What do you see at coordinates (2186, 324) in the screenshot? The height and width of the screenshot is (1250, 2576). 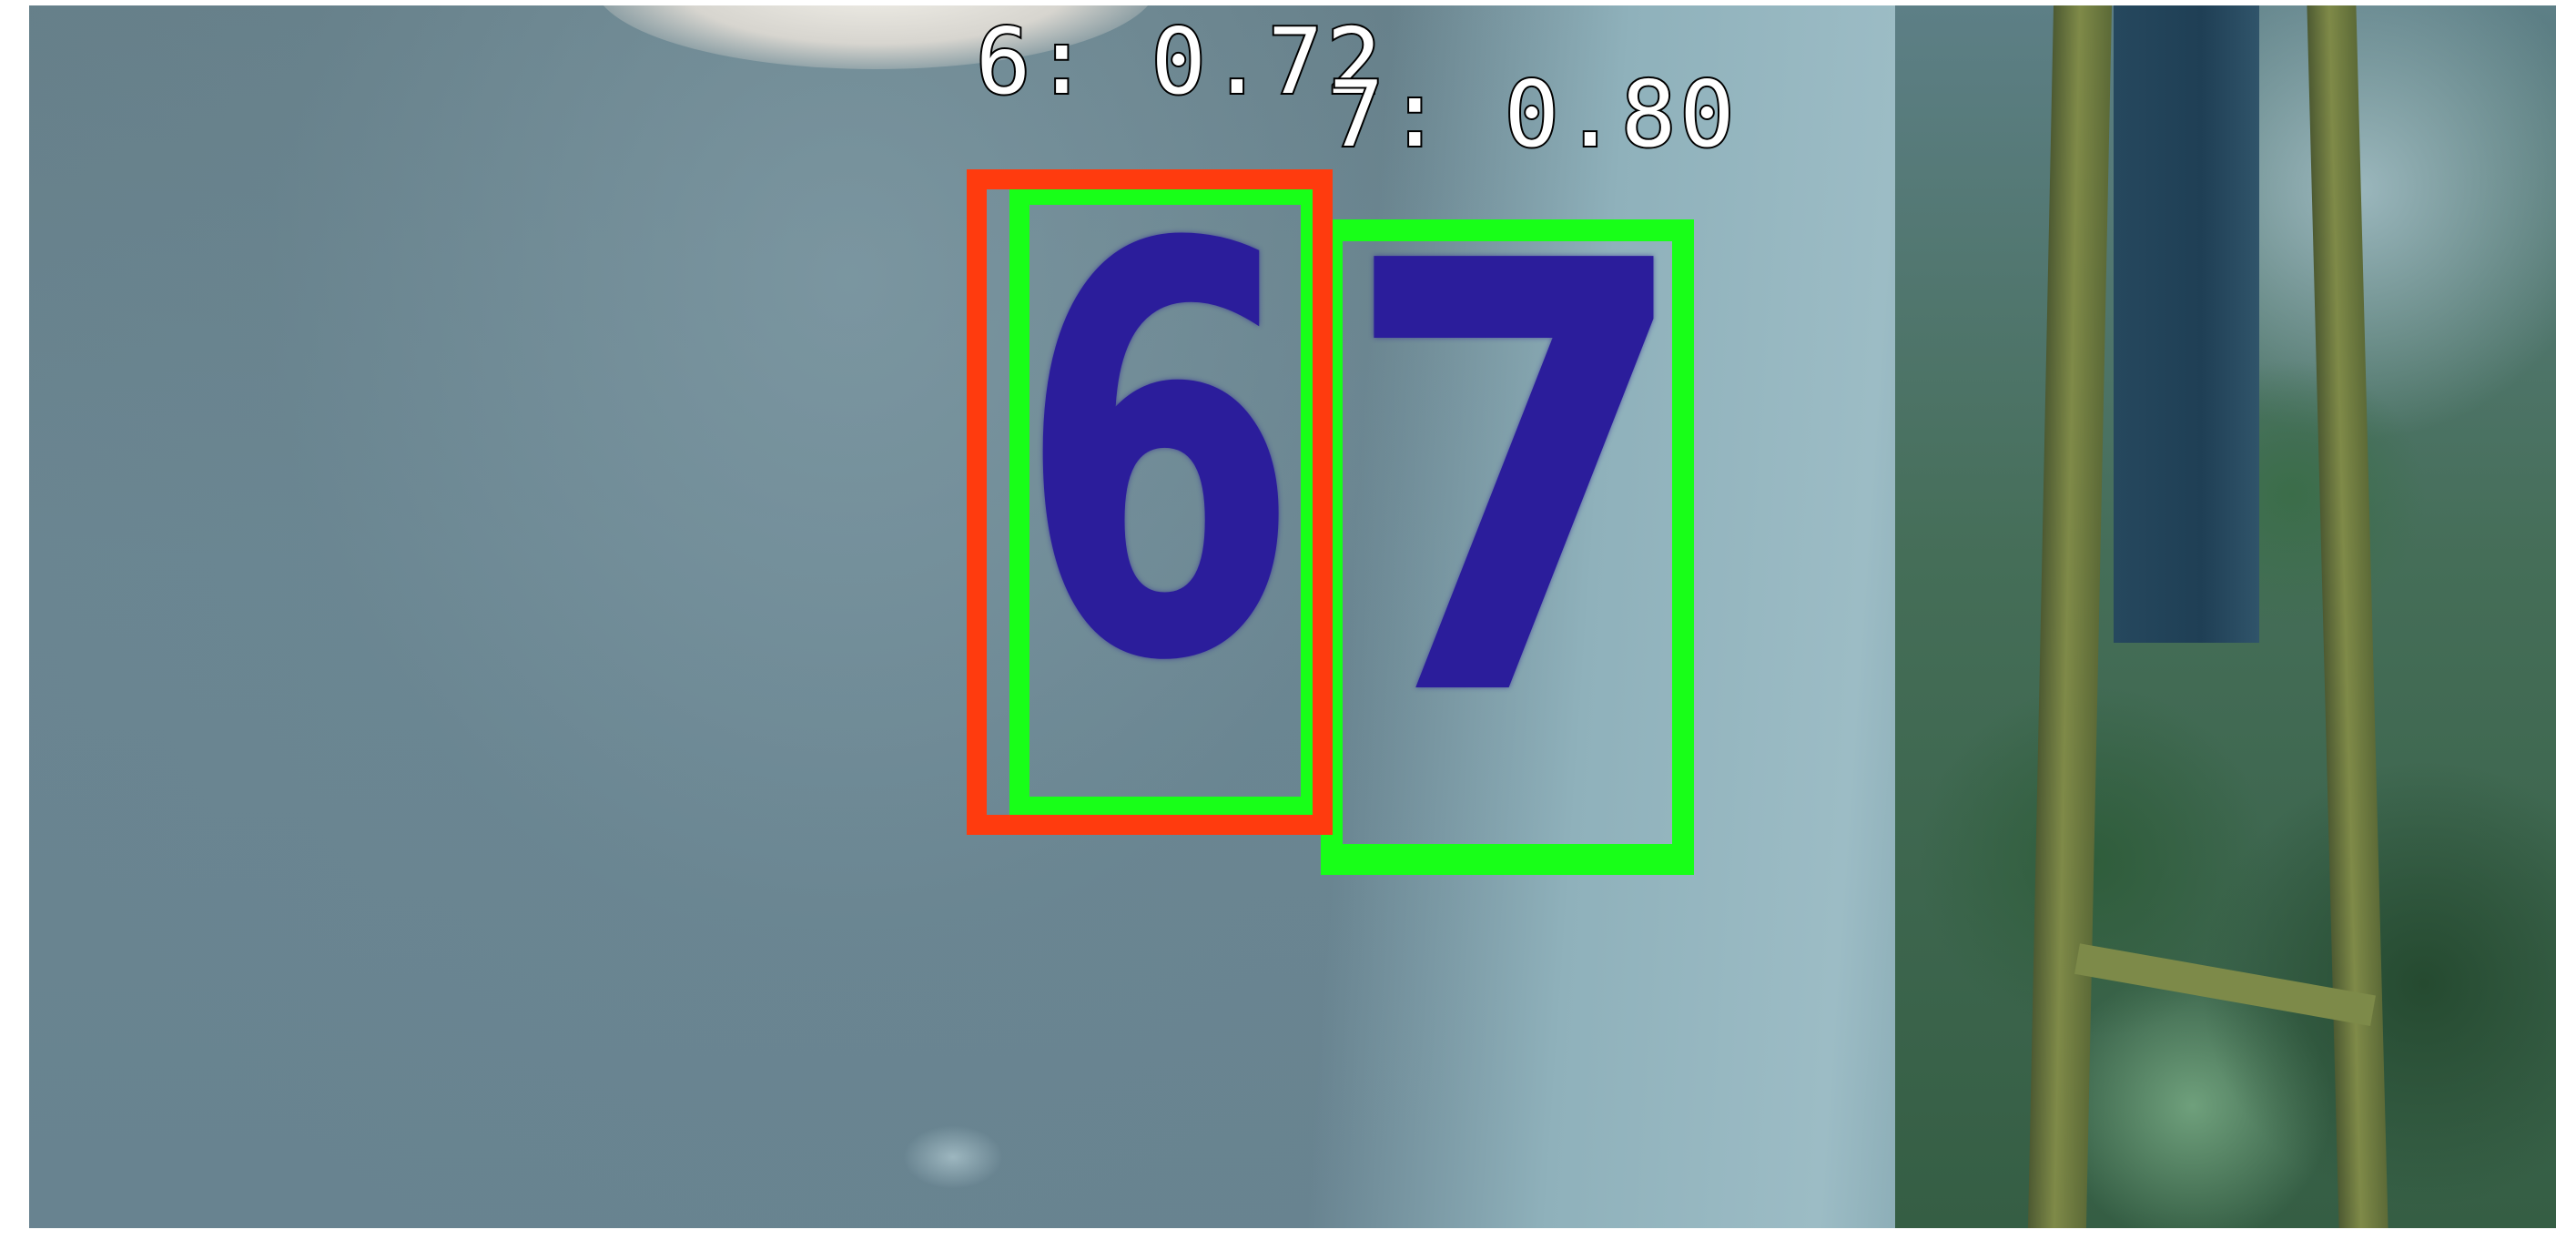 I see `dark-pole-shadow` at bounding box center [2186, 324].